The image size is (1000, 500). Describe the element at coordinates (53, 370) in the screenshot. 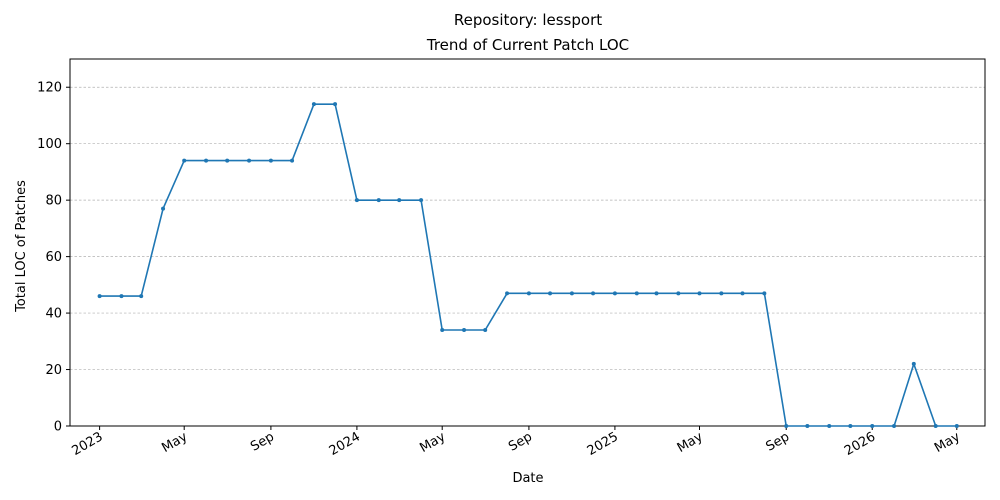

I see `y-tick-label: 20` at that location.